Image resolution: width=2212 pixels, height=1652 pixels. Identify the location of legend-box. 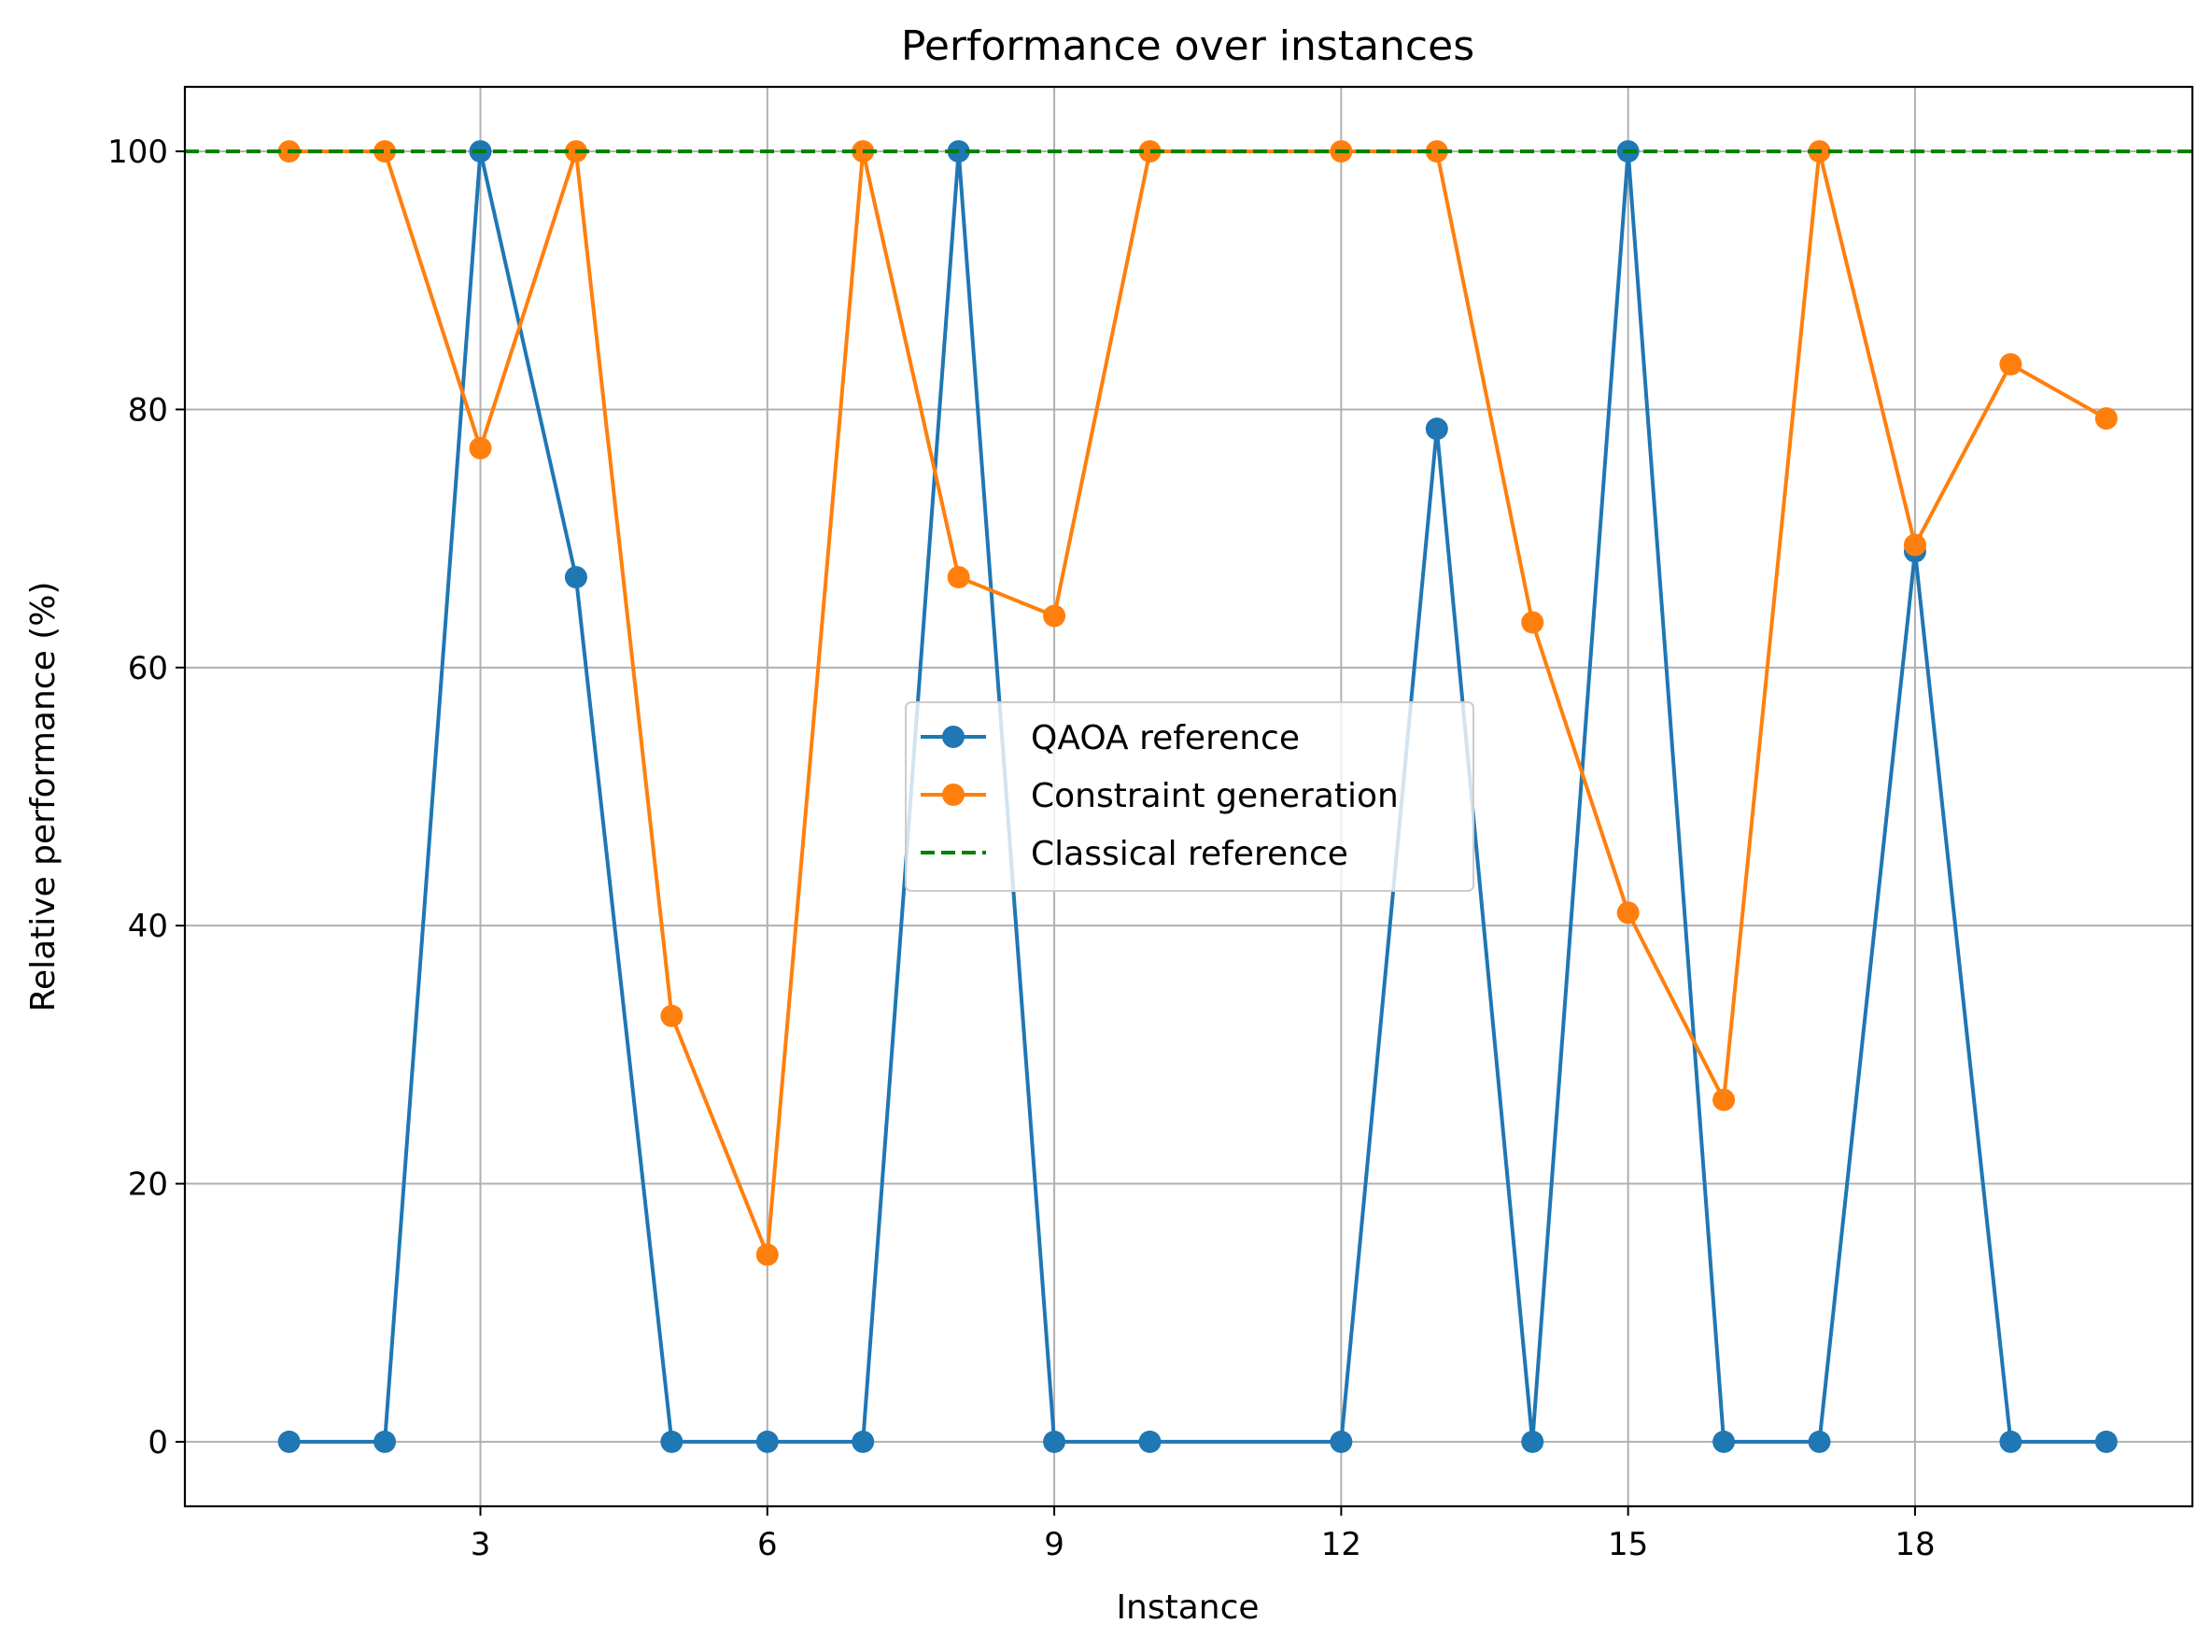
(1189, 796).